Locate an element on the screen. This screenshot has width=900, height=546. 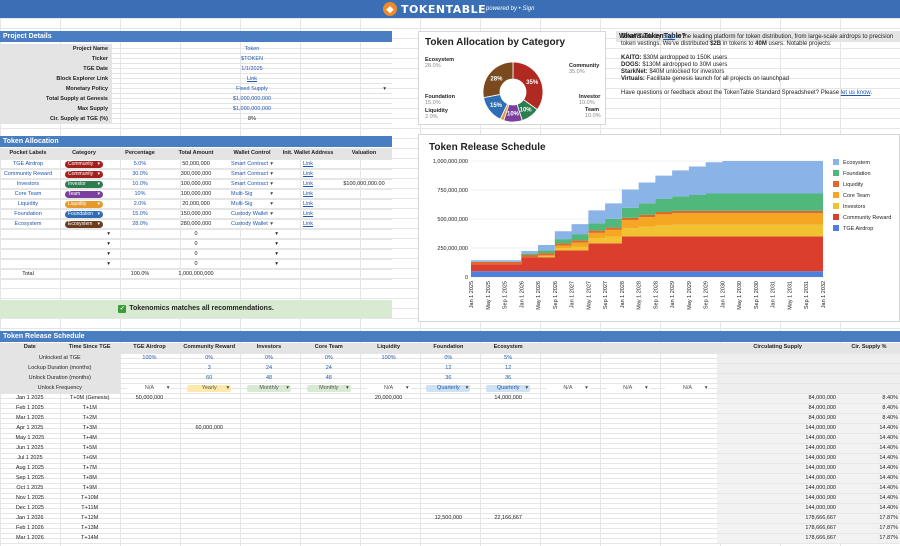
sign-link: Sign is located at coordinates (669, 37).